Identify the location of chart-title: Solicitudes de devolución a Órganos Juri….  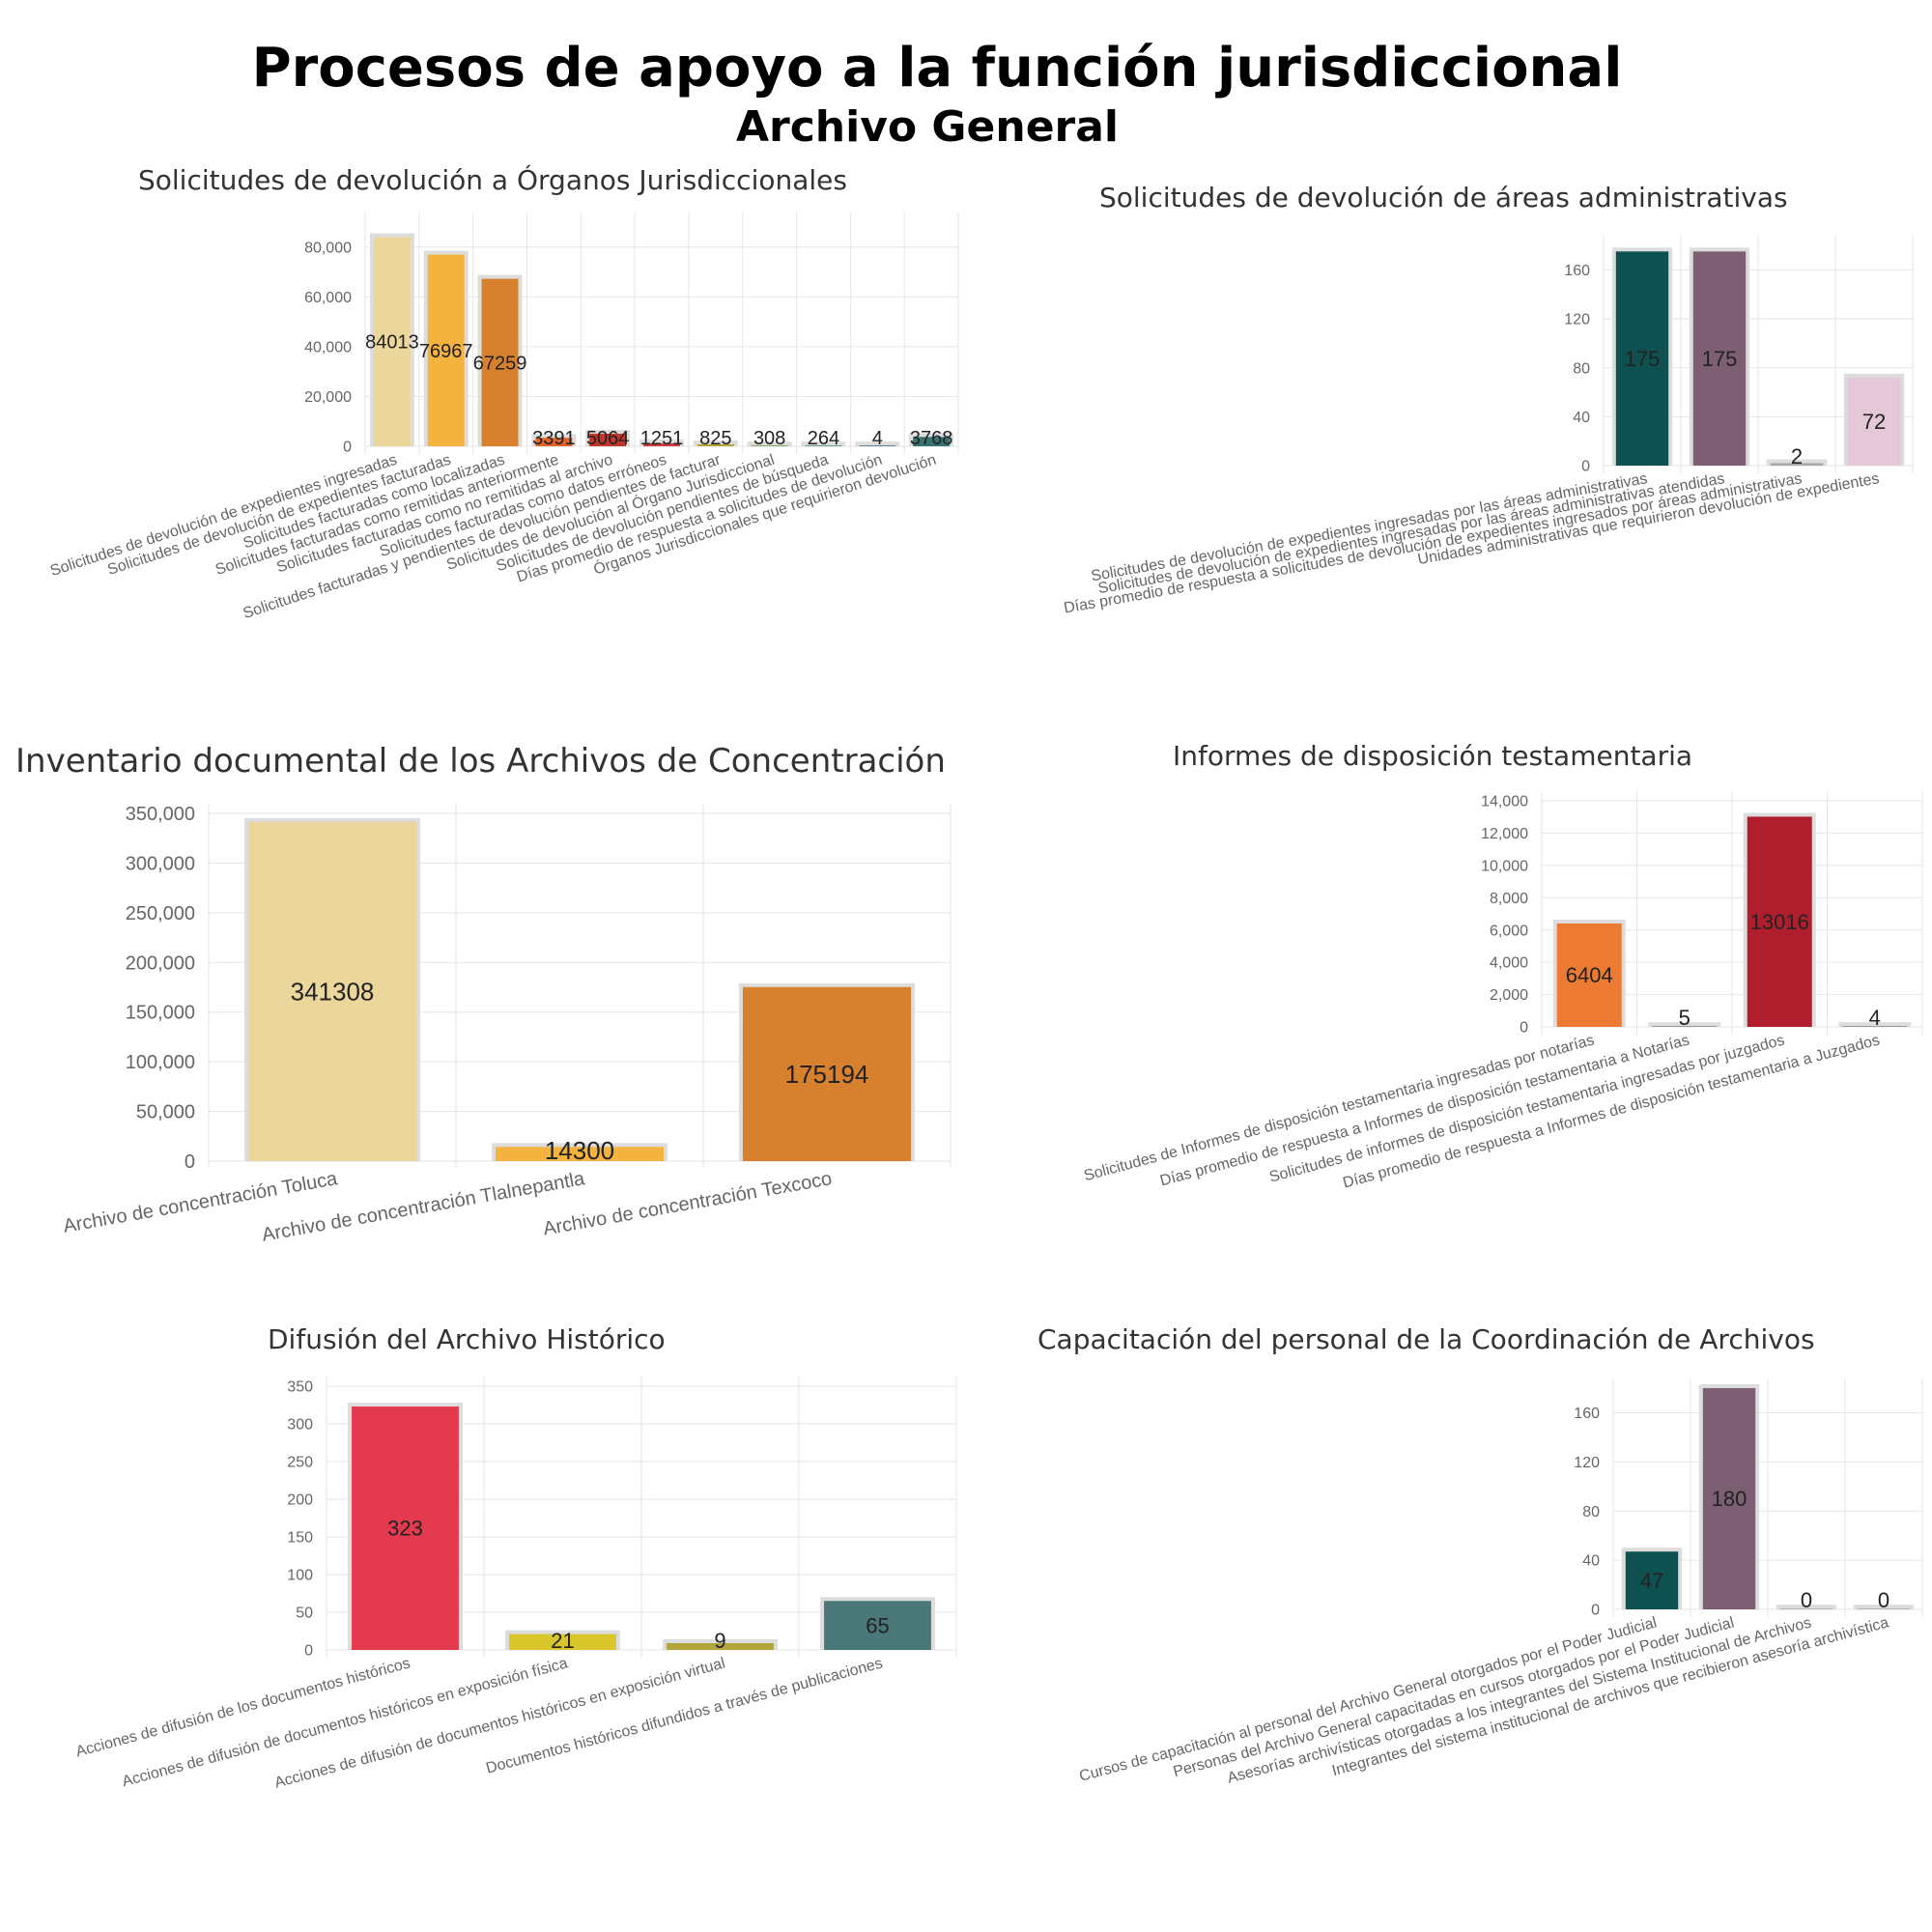
(492, 180).